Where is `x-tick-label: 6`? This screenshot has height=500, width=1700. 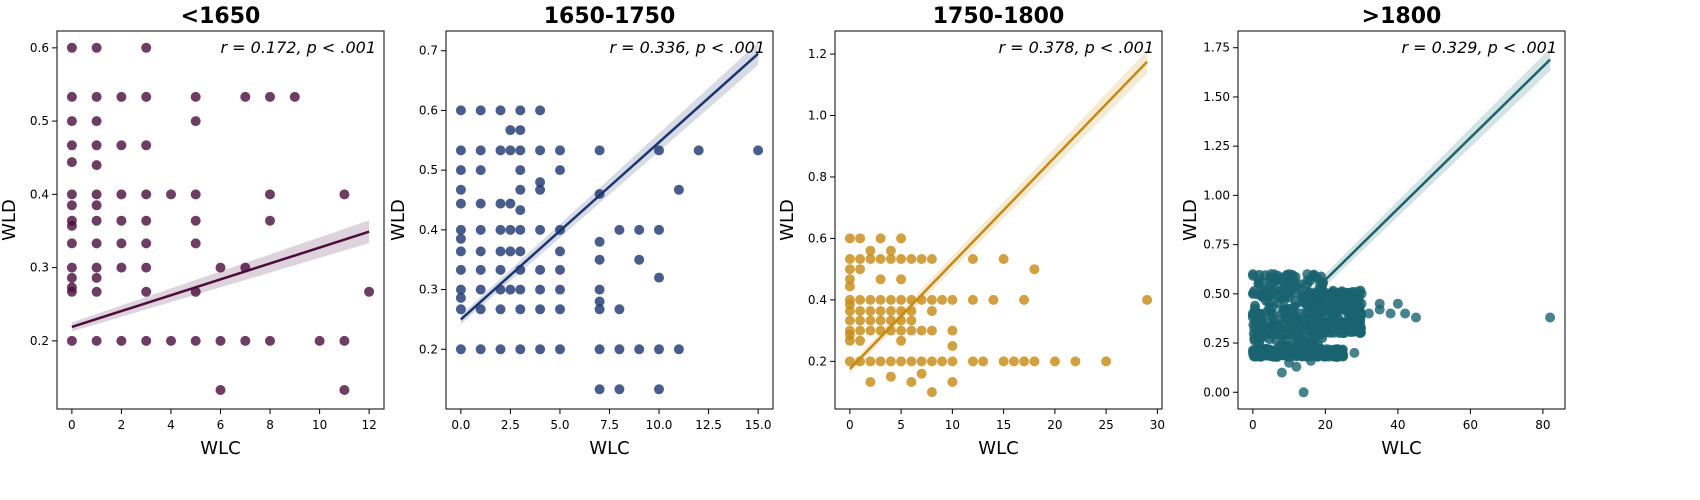 x-tick-label: 6 is located at coordinates (221, 425).